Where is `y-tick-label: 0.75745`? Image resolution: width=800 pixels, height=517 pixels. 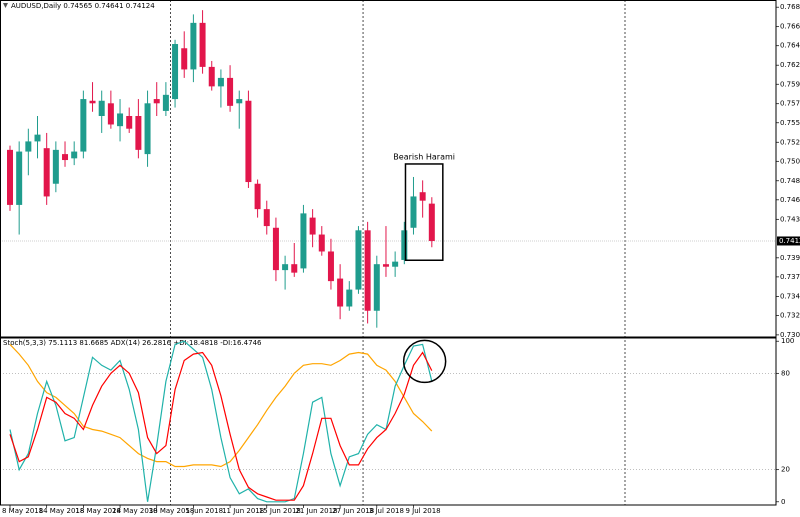
y-tick-label: 0.75745 is located at coordinates (790, 104).